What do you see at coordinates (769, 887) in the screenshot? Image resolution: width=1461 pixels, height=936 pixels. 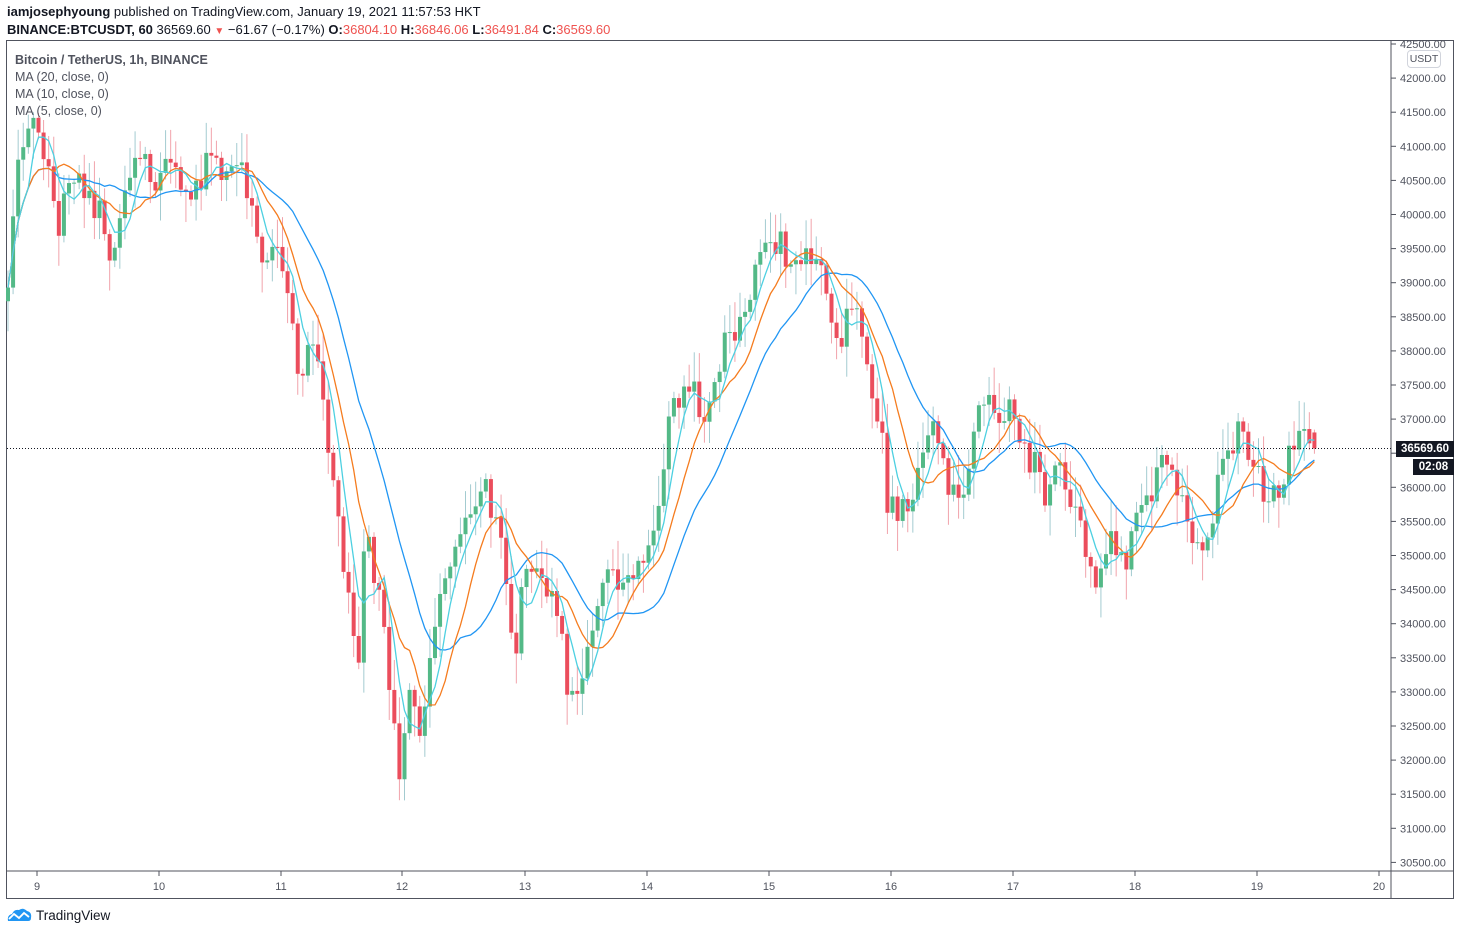 I see `time-axis-label: 15` at bounding box center [769, 887].